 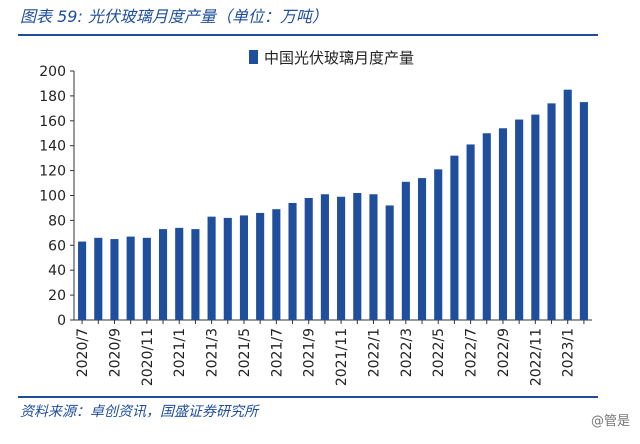 I want to click on watermark: @管是, so click(x=610, y=421).